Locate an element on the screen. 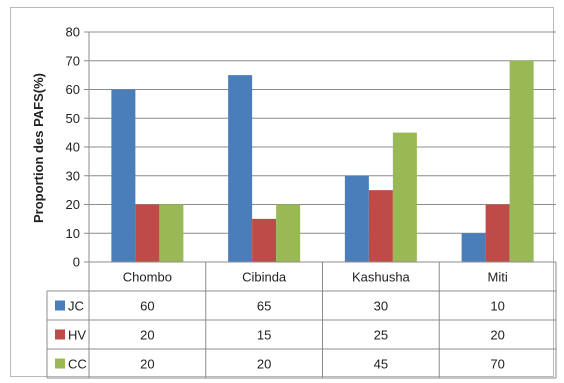 Image resolution: width=564 pixels, height=383 pixels. data-label: 10 is located at coordinates (497, 306).